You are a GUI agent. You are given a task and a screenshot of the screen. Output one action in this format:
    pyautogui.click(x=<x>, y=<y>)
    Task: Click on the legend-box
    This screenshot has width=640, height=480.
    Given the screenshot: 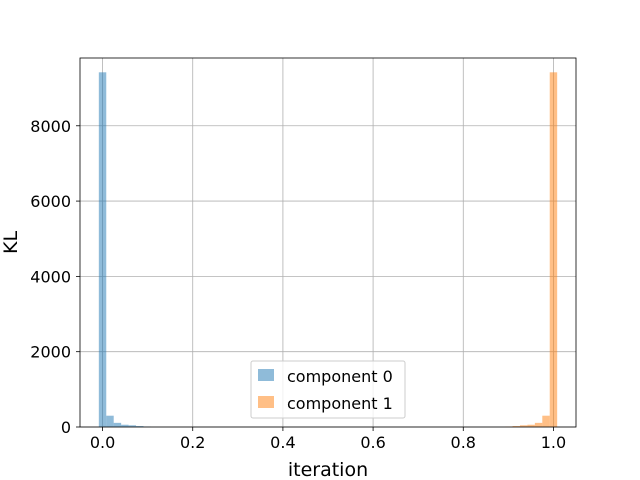 What is the action you would take?
    pyautogui.click(x=328, y=389)
    